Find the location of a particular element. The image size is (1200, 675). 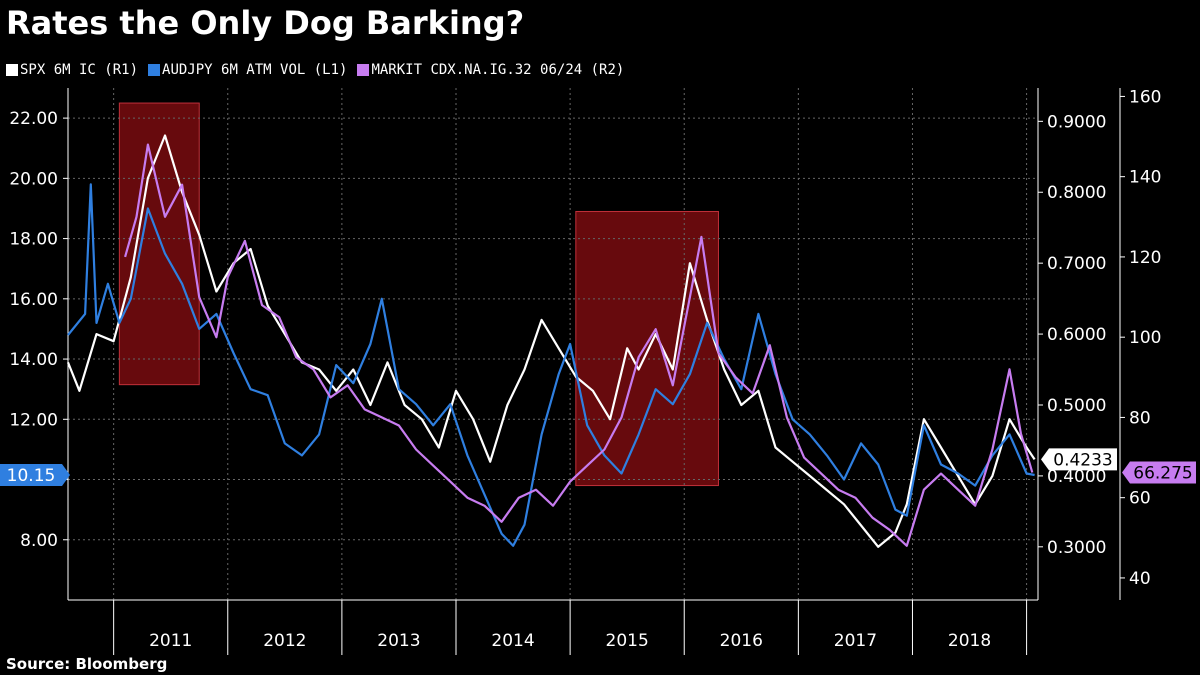

last-value-cdx-bg is located at coordinates (1159, 472).